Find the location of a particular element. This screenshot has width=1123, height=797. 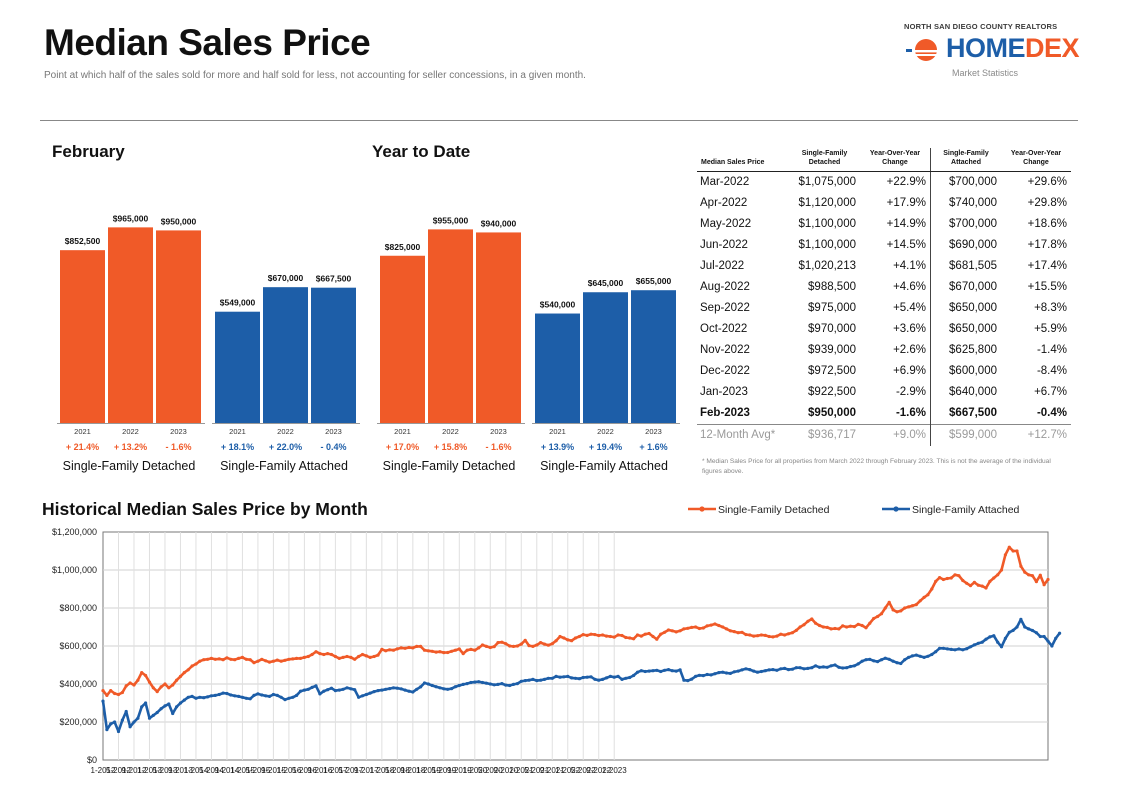

logo-home: HOME is located at coordinates (986, 48).